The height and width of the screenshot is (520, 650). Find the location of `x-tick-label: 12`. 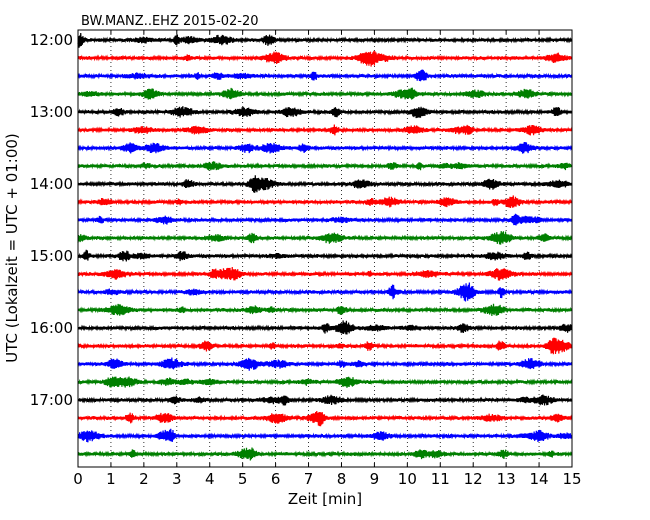

x-tick-label: 12 is located at coordinates (473, 479).